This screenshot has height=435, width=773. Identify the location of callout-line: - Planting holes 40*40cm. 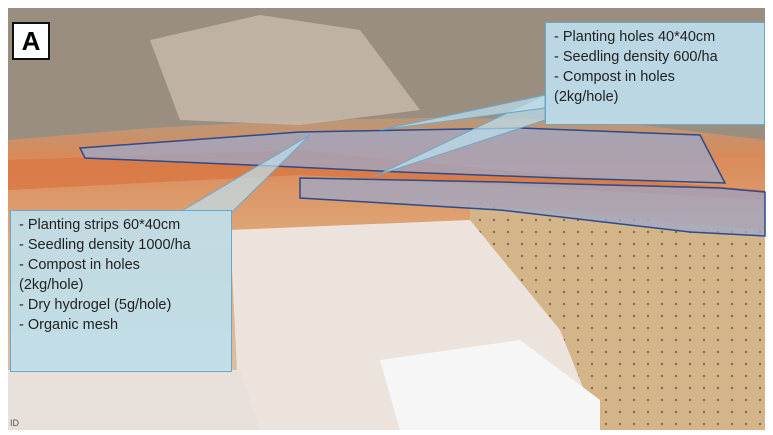
(635, 37).